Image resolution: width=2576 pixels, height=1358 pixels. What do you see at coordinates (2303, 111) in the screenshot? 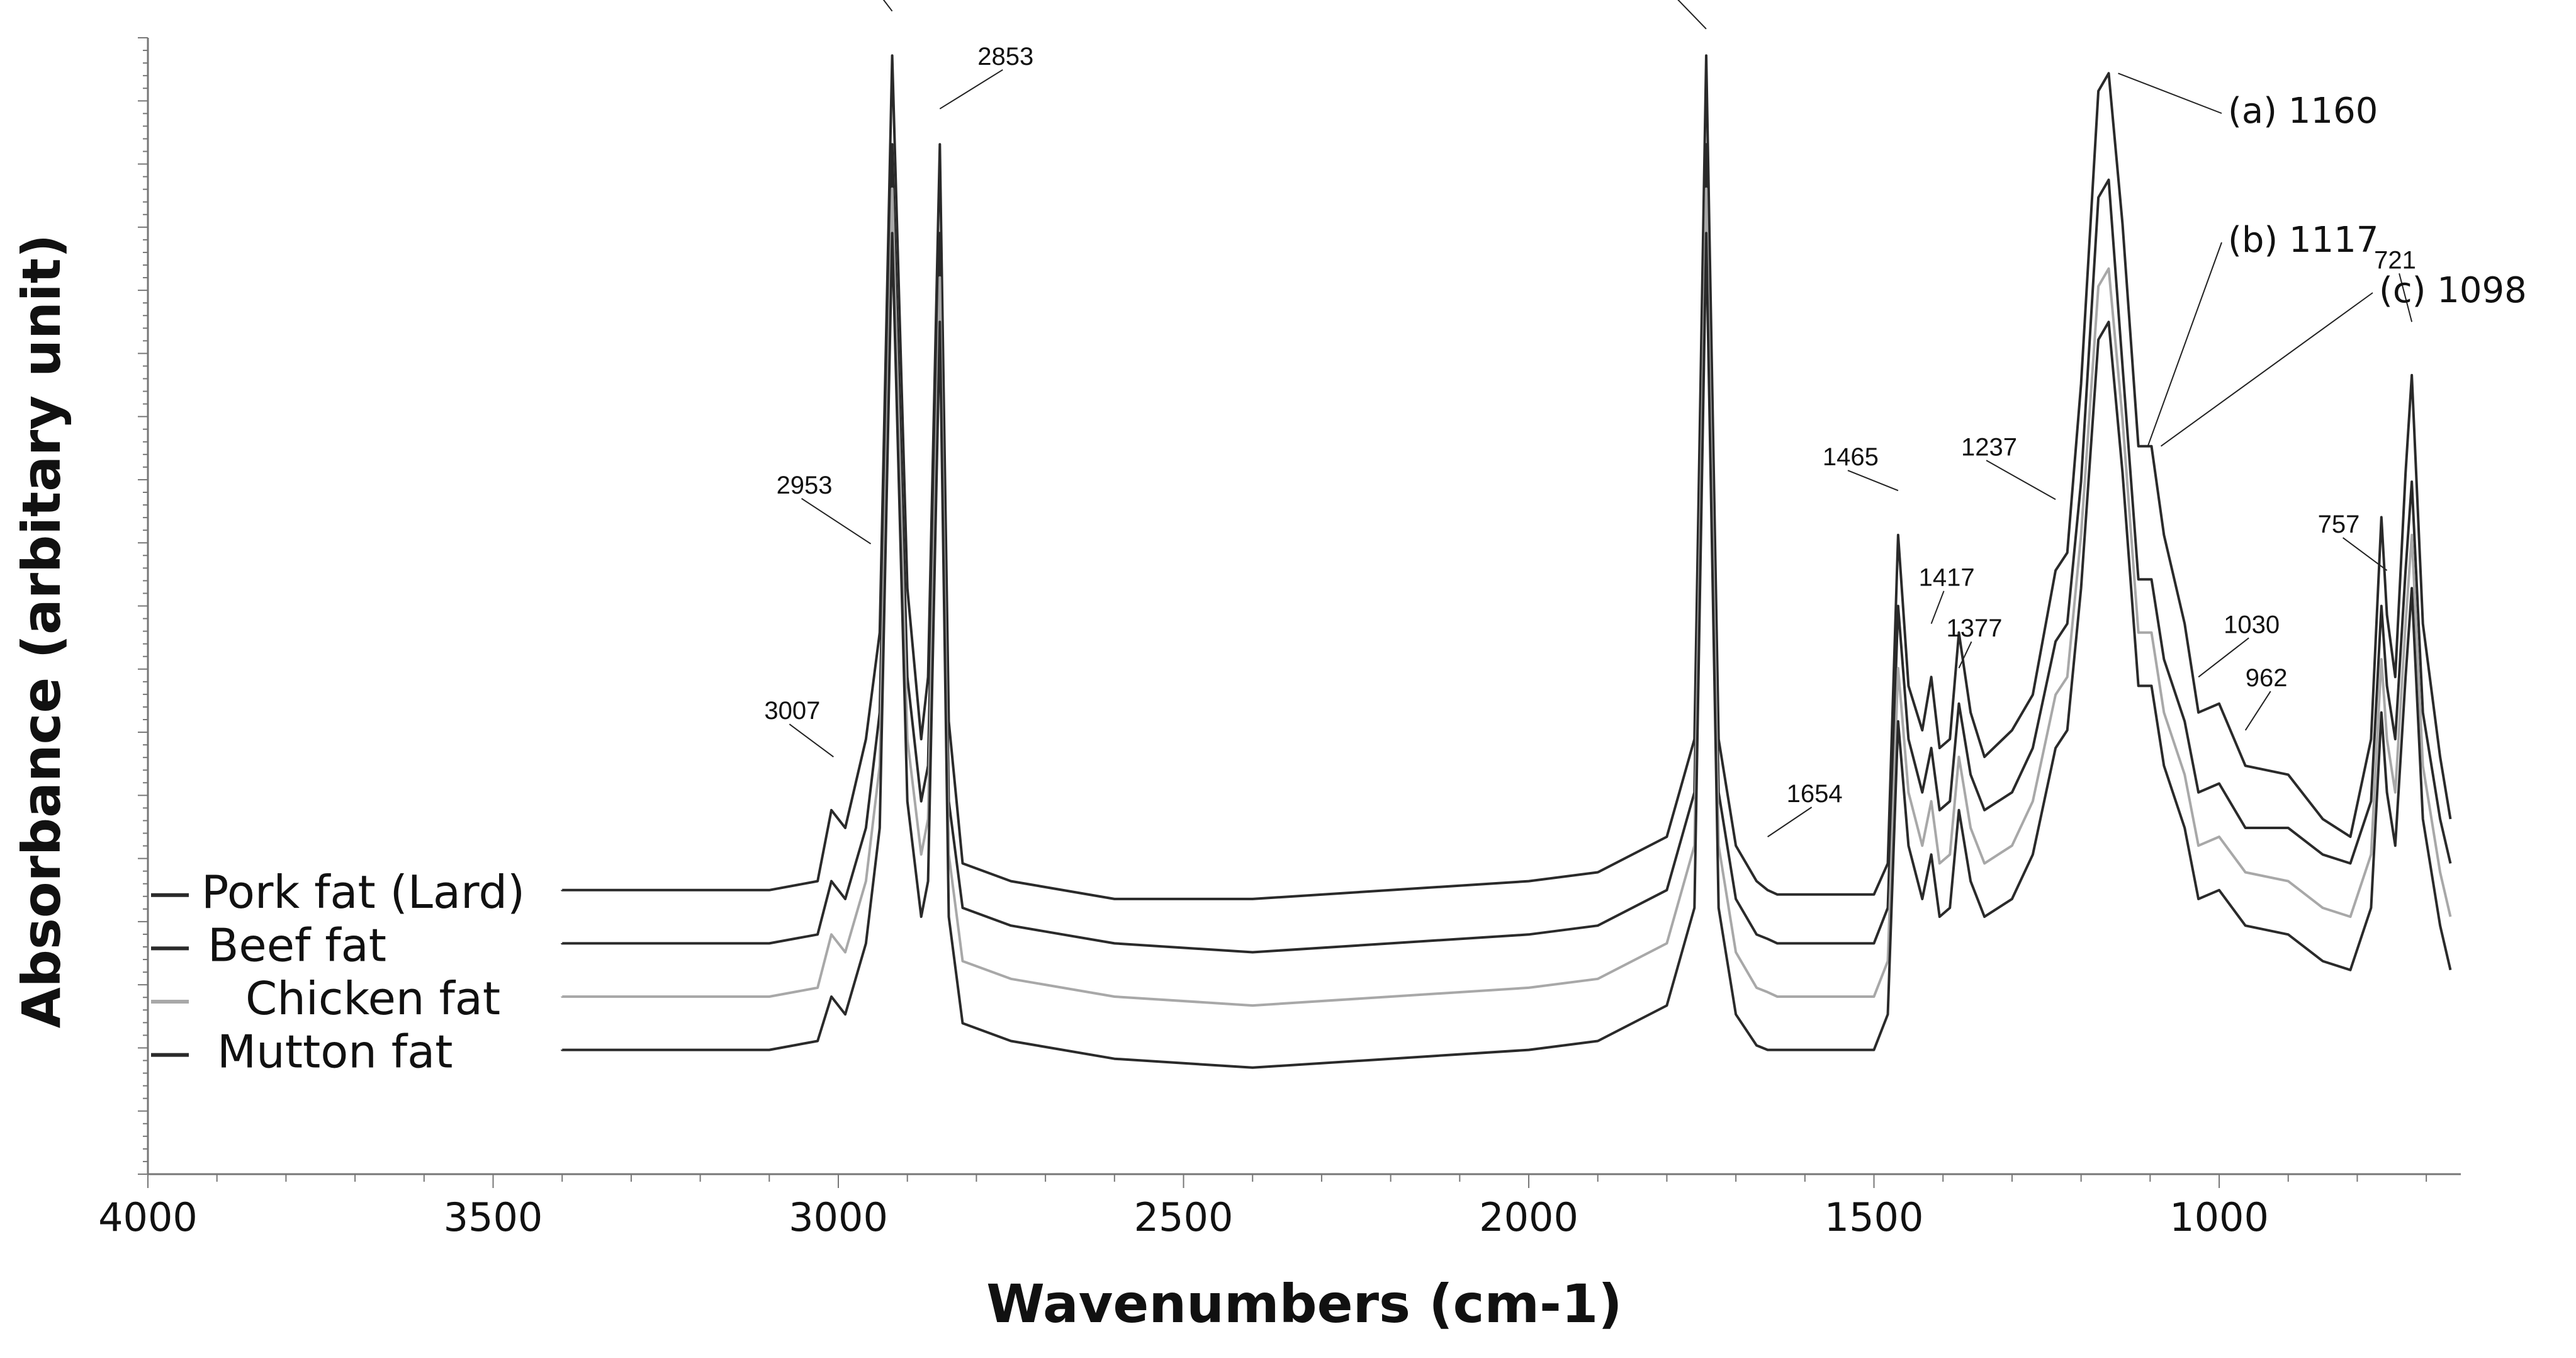
I see `callout-label-a: (a) 1160` at bounding box center [2303, 111].